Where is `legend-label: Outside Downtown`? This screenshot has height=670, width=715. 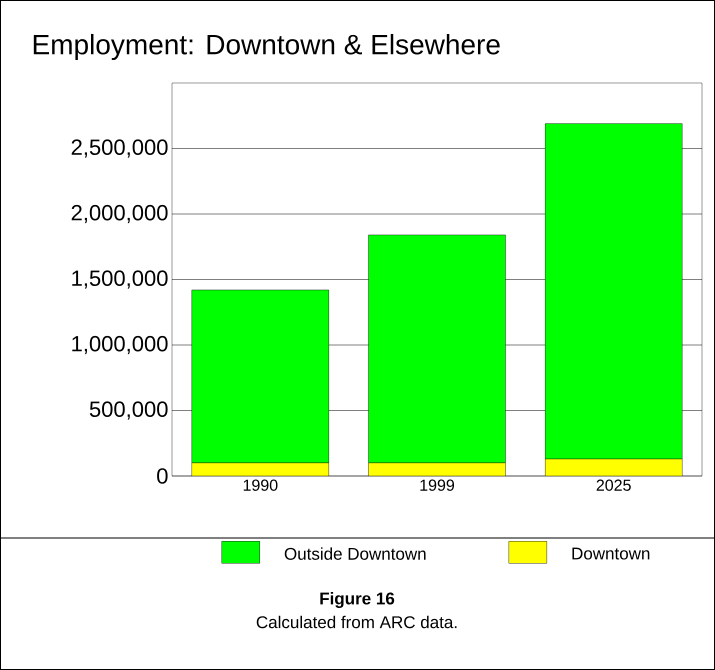 legend-label: Outside Downtown is located at coordinates (355, 553).